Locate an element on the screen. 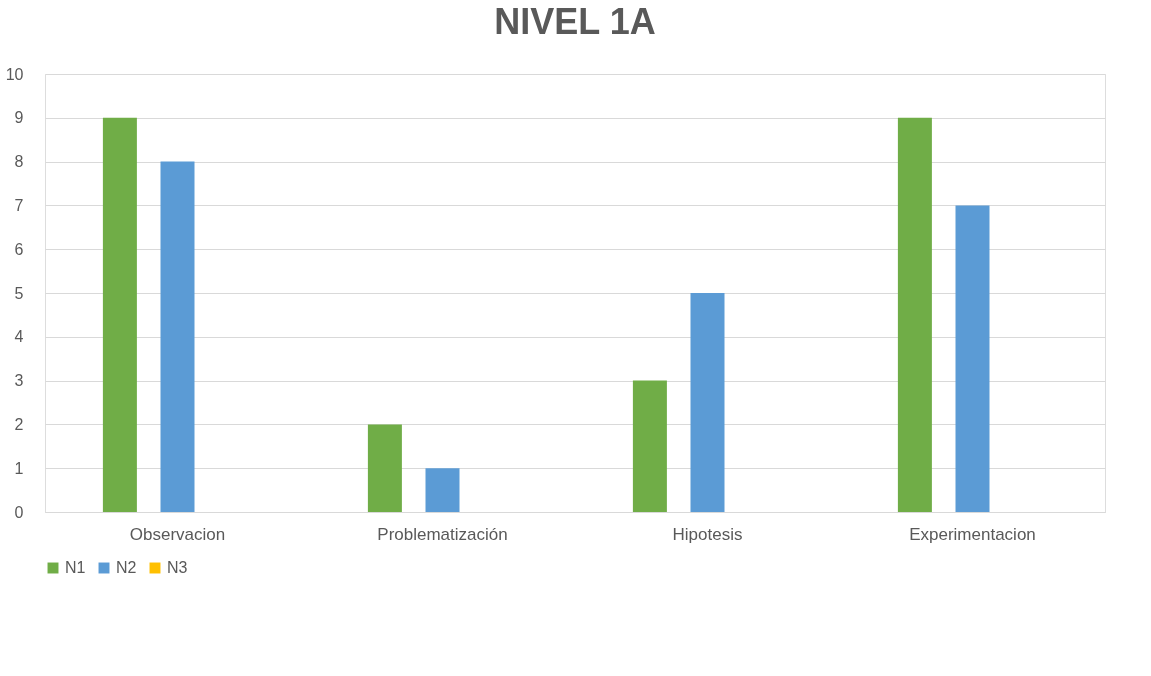 Image resolution: width=1151 pixels, height=676 pixels. y-tick-label: 0 is located at coordinates (19, 512).